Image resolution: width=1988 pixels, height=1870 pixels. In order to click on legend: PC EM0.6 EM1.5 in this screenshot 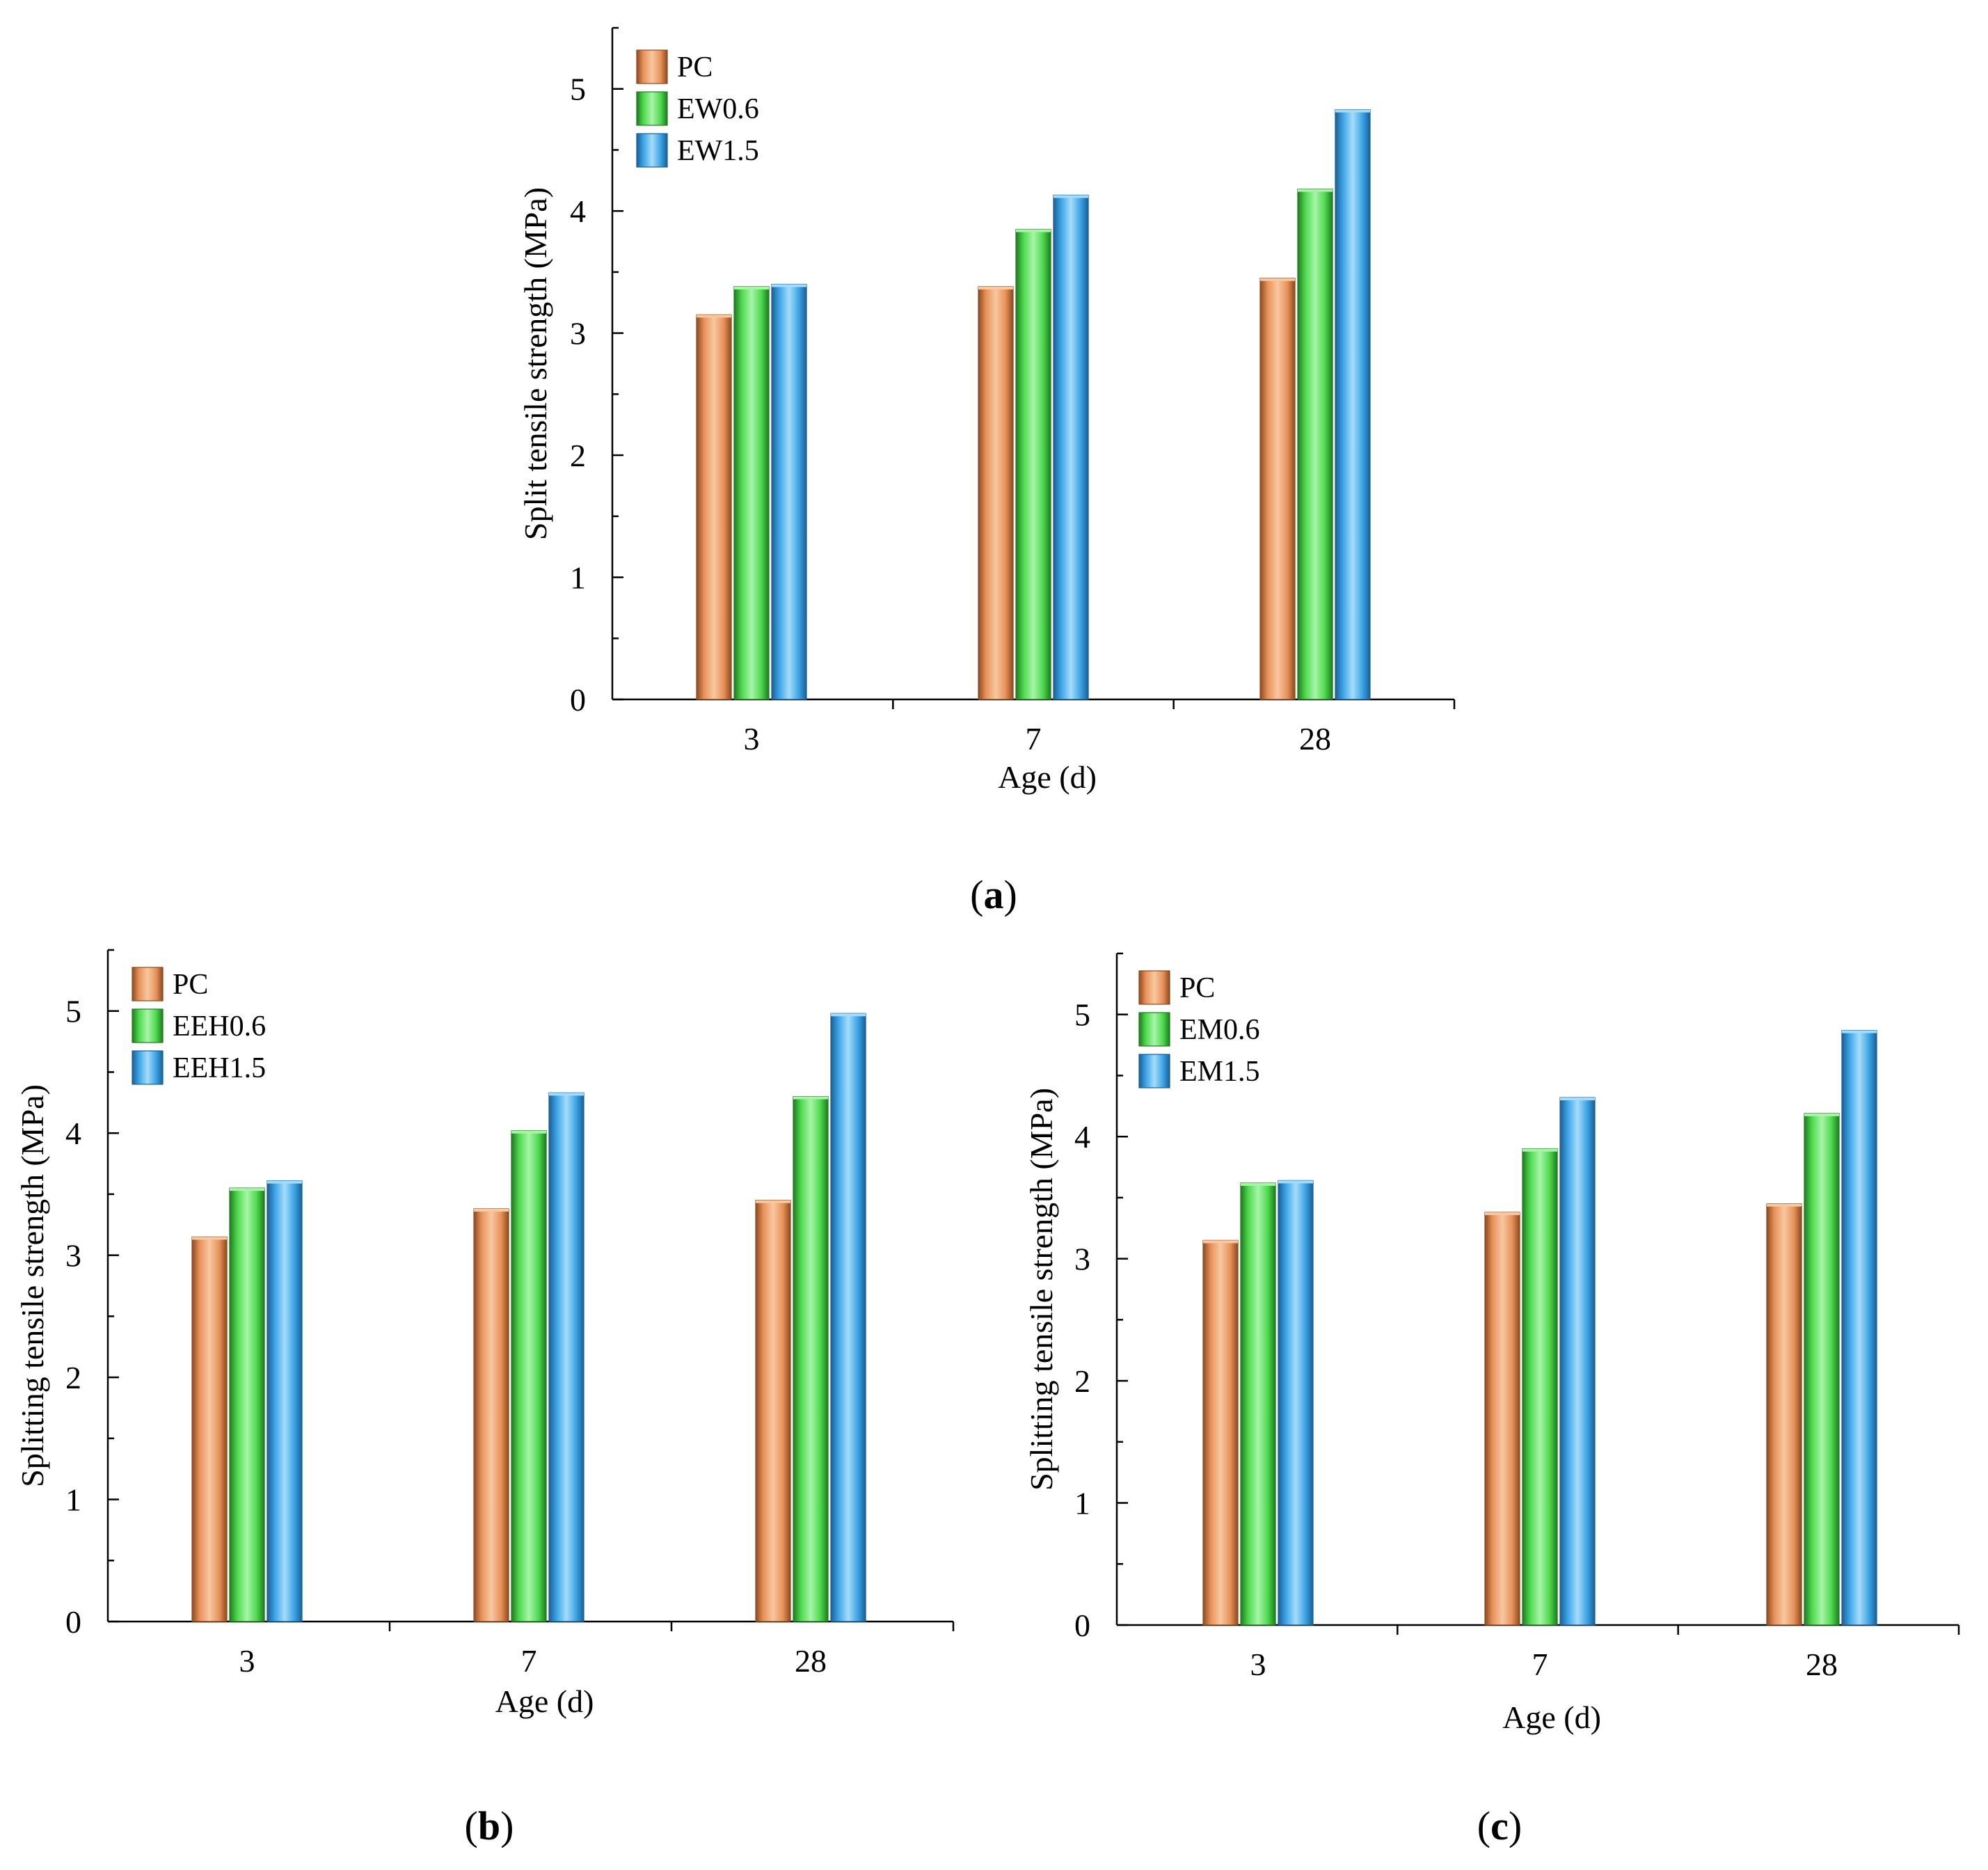, I will do `click(1199, 1029)`.